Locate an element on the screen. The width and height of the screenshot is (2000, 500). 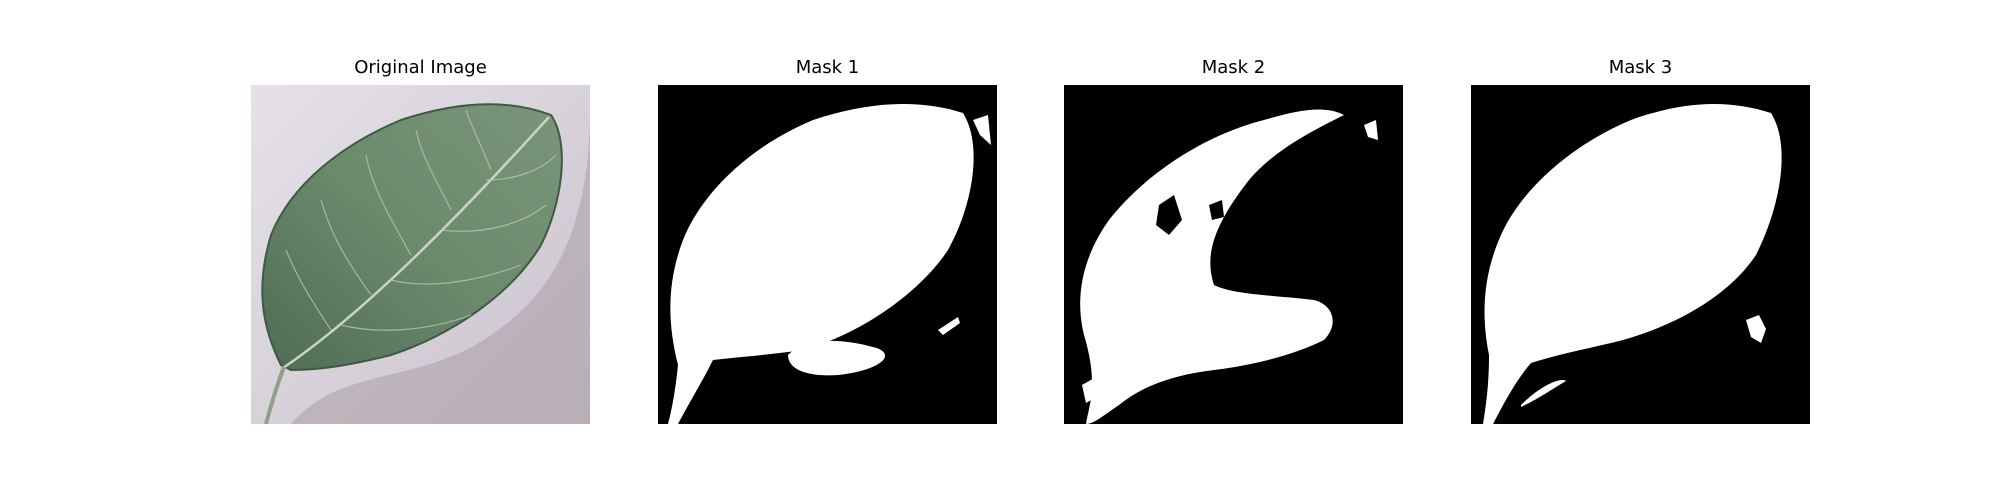
original-leaf-photo is located at coordinates (420, 254).